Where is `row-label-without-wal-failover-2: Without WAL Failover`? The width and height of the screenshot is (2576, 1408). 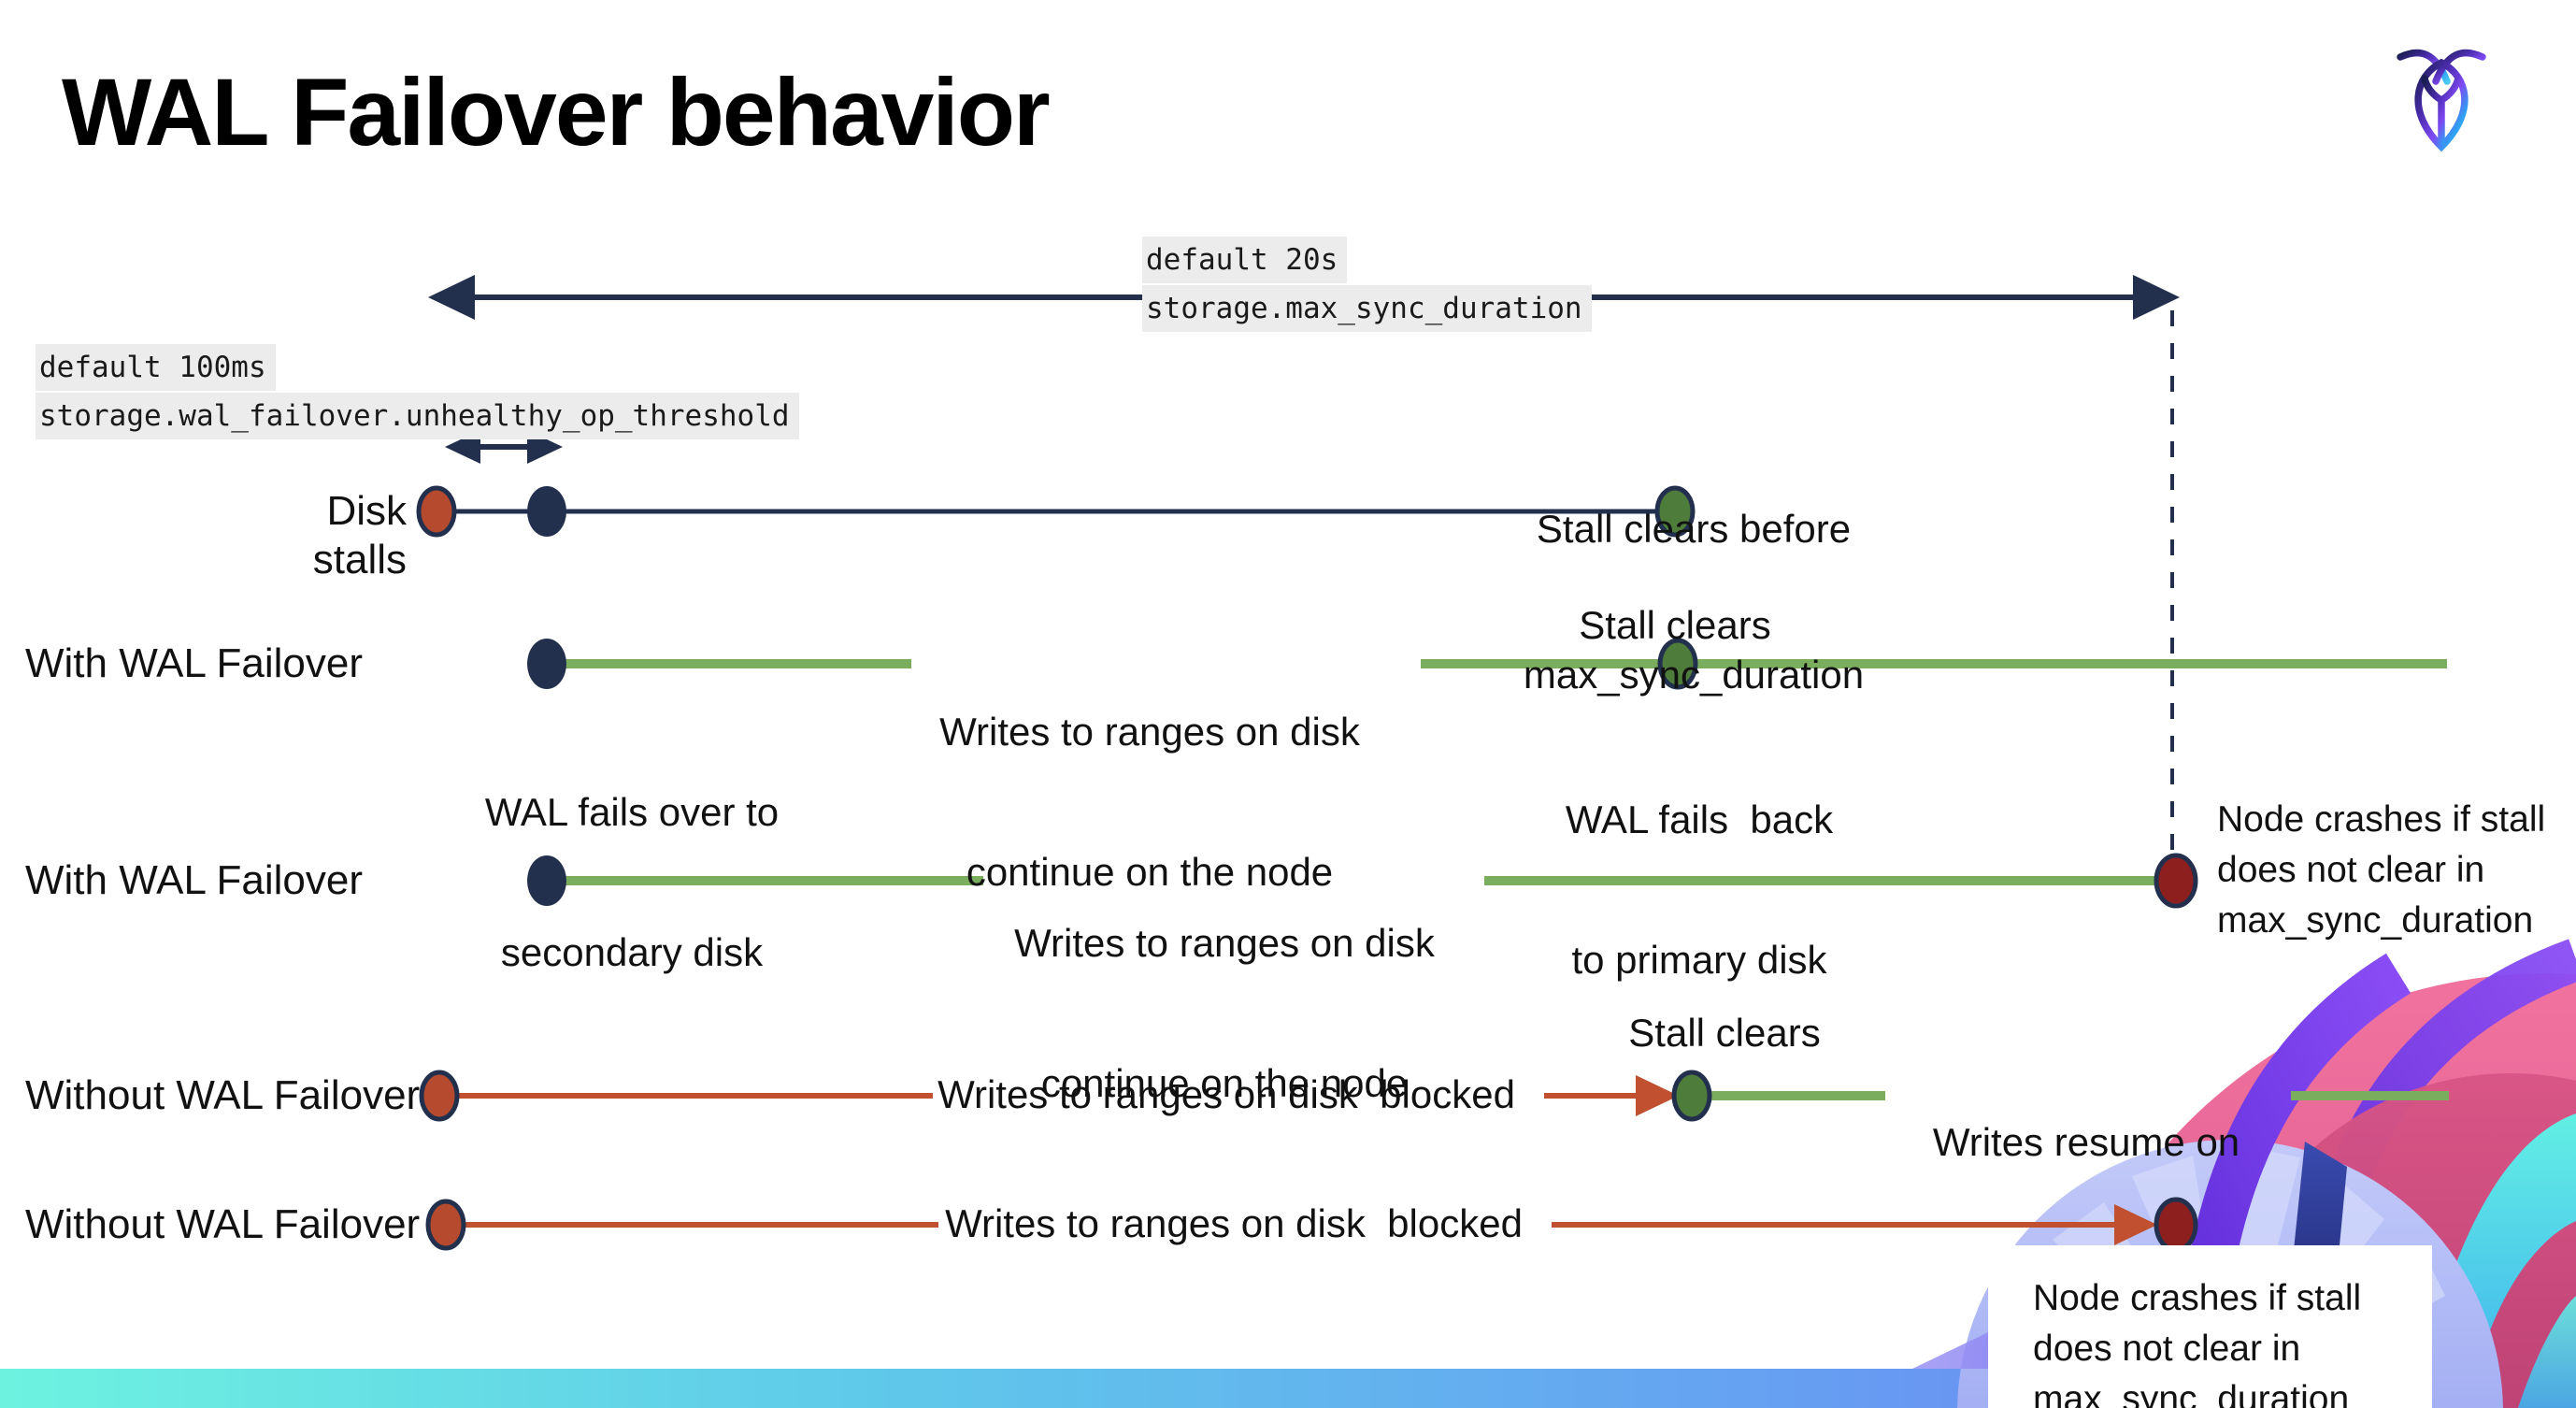
row-label-without-wal-failover-2: Without WAL Failover is located at coordinates (223, 1224).